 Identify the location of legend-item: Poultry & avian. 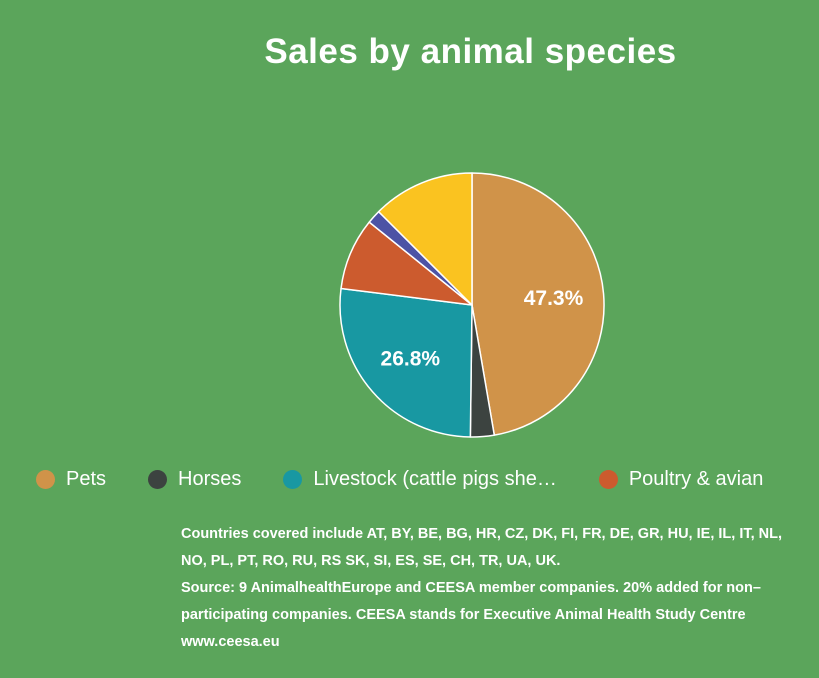
(681, 479).